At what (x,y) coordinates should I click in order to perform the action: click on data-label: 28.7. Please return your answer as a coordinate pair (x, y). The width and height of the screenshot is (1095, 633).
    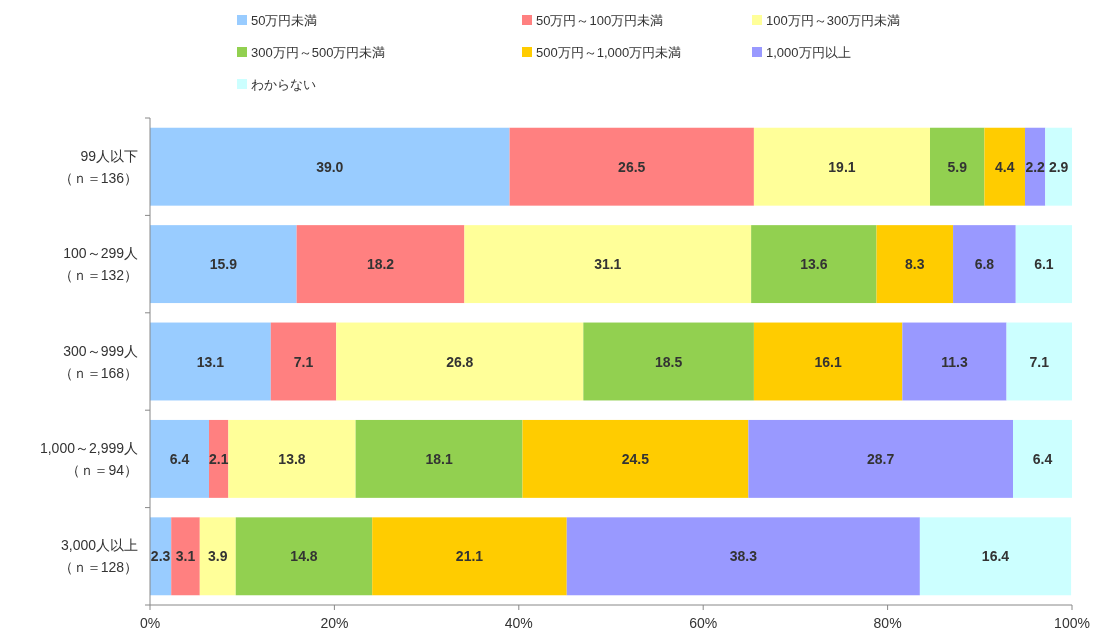
    Looking at the image, I should click on (881, 458).